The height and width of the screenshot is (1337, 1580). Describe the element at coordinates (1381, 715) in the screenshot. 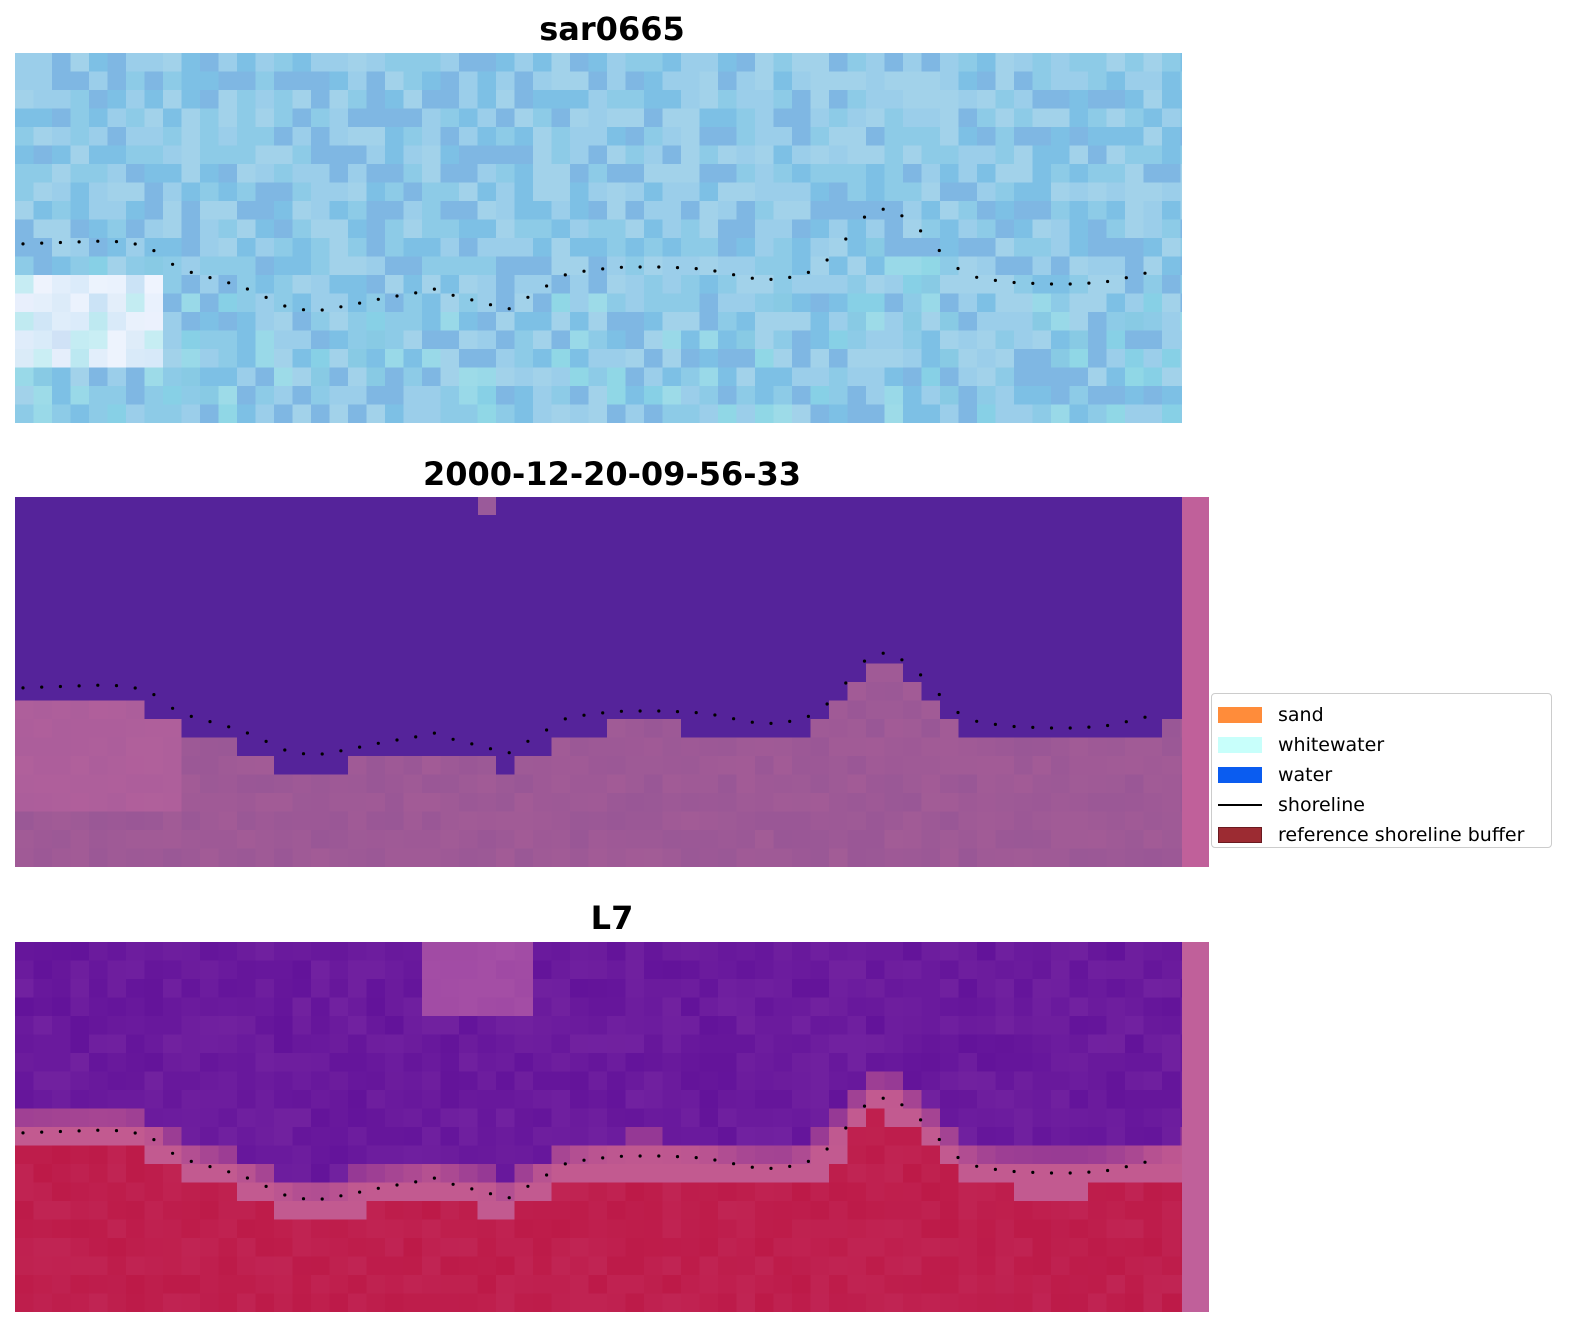

I see `legend-item-sand: sand` at that location.